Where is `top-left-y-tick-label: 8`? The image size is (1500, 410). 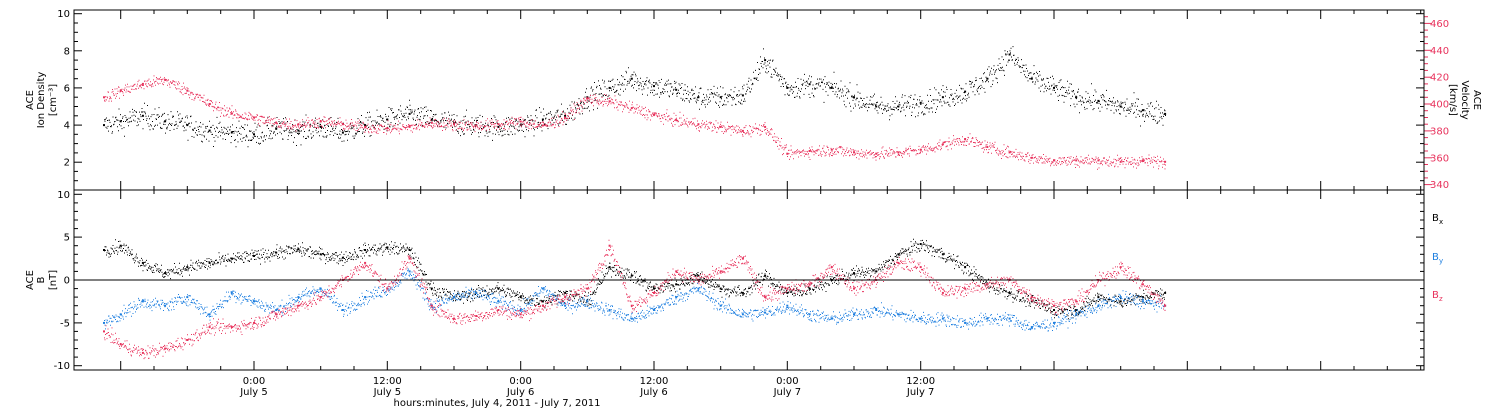 top-left-y-tick-label: 8 is located at coordinates (67, 51).